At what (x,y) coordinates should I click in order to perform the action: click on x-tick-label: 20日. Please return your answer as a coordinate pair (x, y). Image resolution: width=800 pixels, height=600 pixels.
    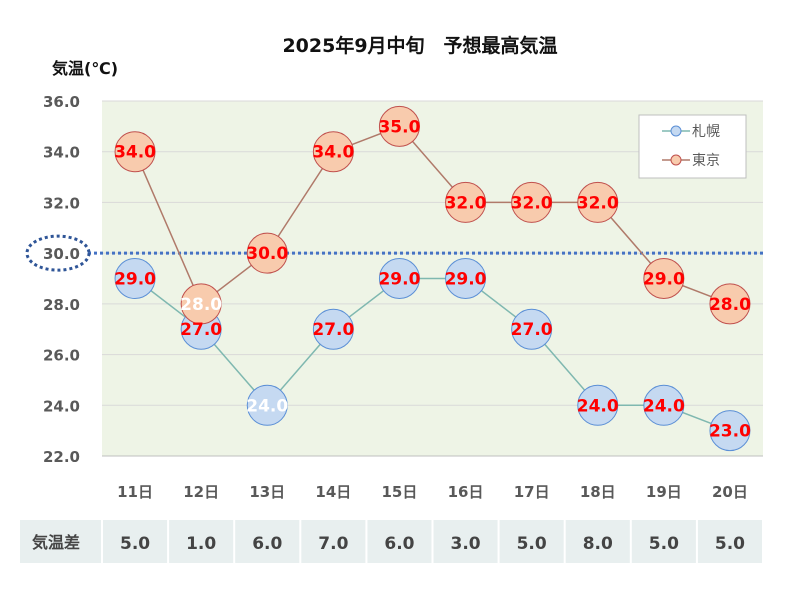
    Looking at the image, I should click on (730, 492).